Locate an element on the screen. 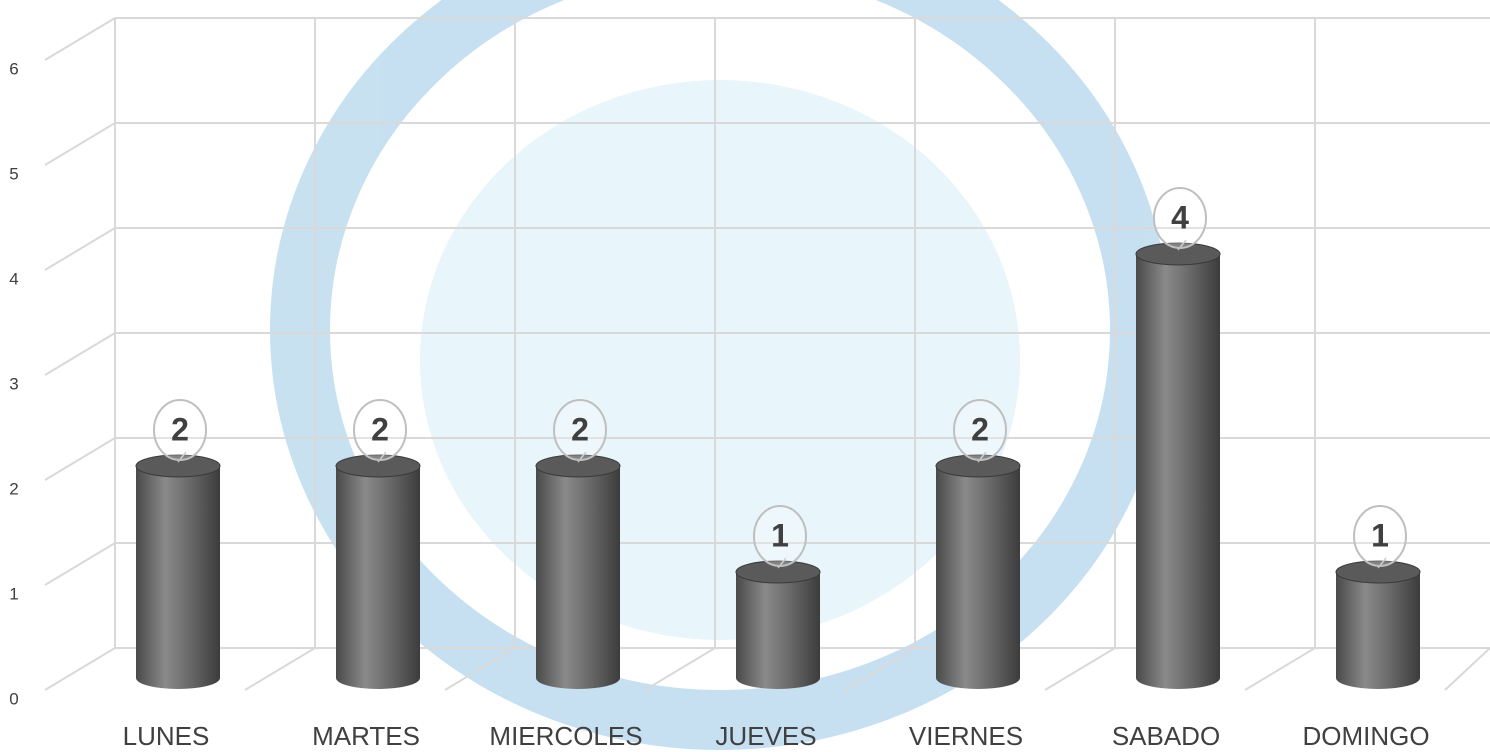 Image resolution: width=1490 pixels, height=752 pixels. x-tick-label: VIERNES is located at coordinates (966, 736).